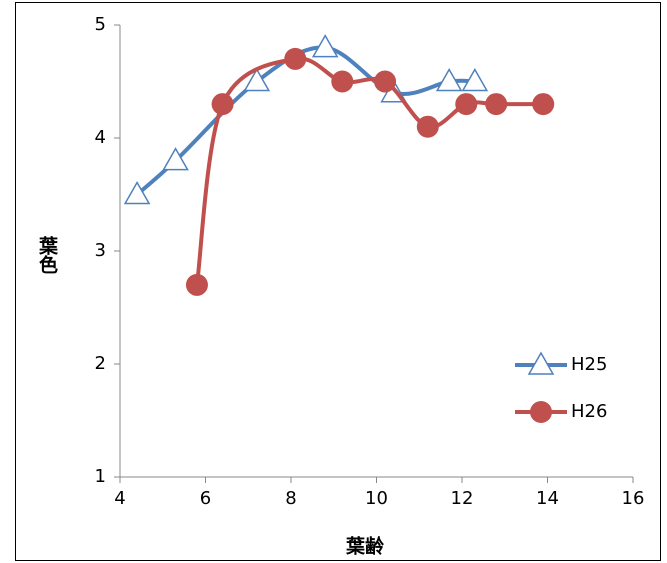 This screenshot has width=667, height=563. What do you see at coordinates (290, 498) in the screenshot?
I see `x-tick-label: 8` at bounding box center [290, 498].